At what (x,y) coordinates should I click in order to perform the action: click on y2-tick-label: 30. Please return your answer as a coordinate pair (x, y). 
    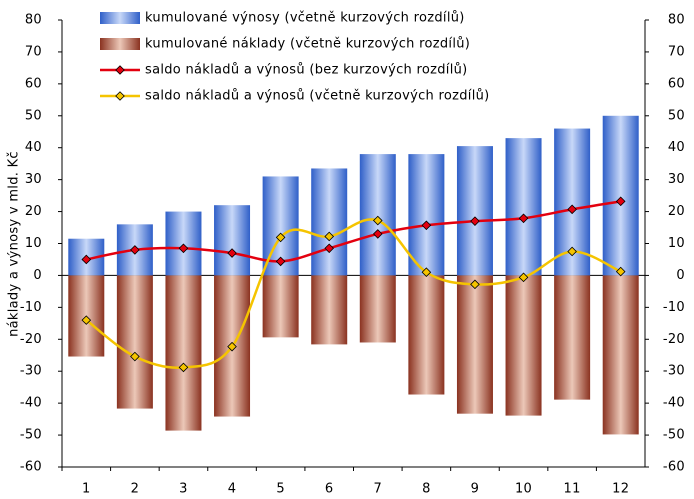
    Looking at the image, I should click on (676, 179).